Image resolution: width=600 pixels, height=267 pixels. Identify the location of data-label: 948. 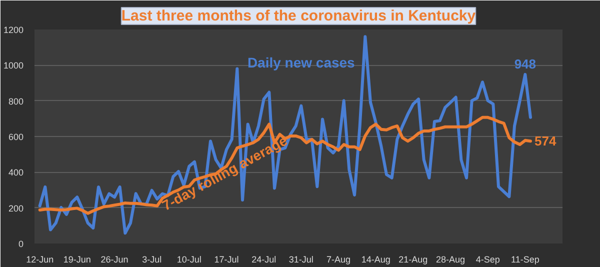
(525, 64).